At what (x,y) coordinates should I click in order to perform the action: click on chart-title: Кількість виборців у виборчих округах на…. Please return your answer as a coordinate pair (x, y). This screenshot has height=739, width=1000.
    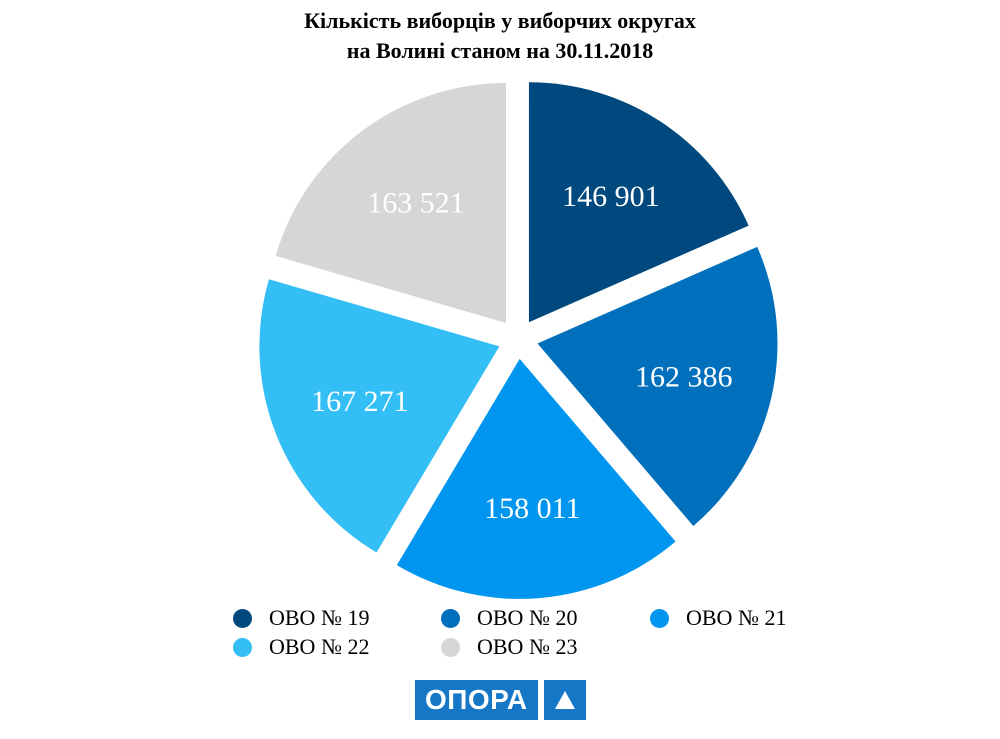
    Looking at the image, I should click on (500, 36).